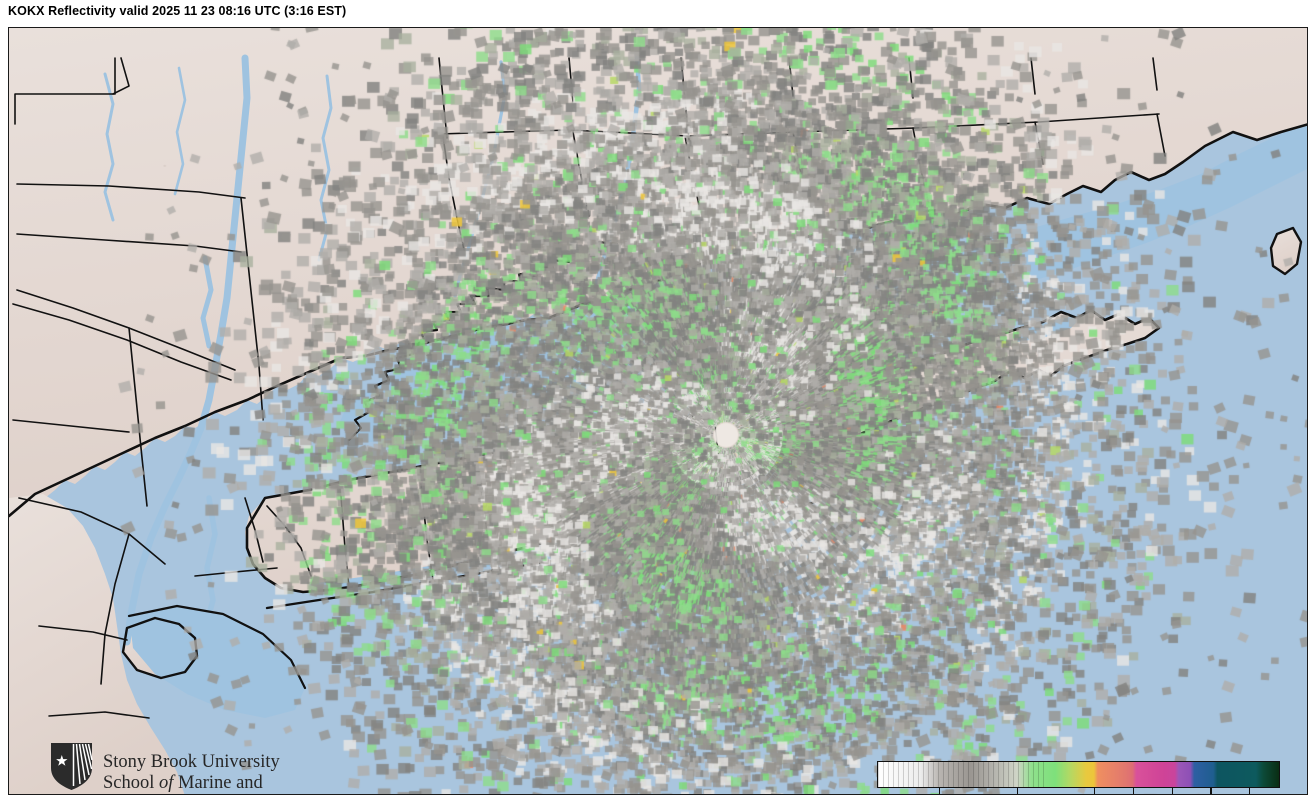 The image size is (1316, 811). I want to click on logo-line-3: Atmospheric Sciences, so click(191, 793).